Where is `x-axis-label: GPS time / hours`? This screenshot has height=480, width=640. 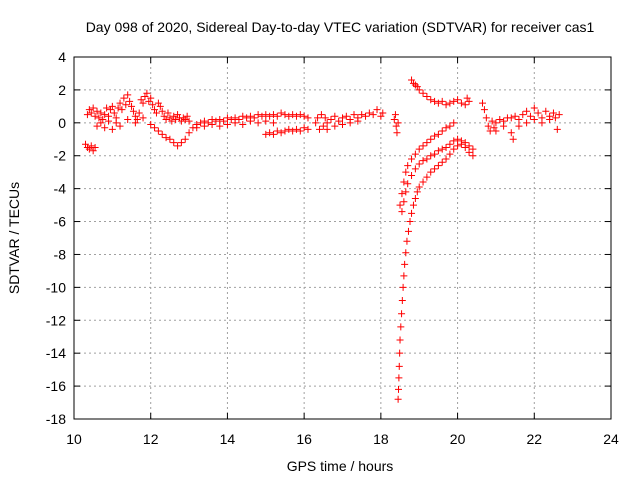 x-axis-label: GPS time / hours is located at coordinates (340, 466).